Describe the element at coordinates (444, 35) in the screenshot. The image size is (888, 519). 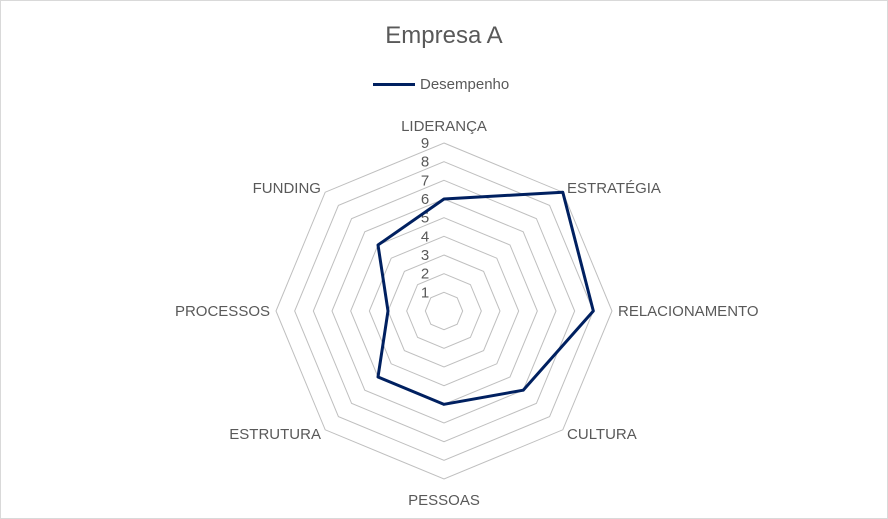
I see `chart-title: Empresa A` at that location.